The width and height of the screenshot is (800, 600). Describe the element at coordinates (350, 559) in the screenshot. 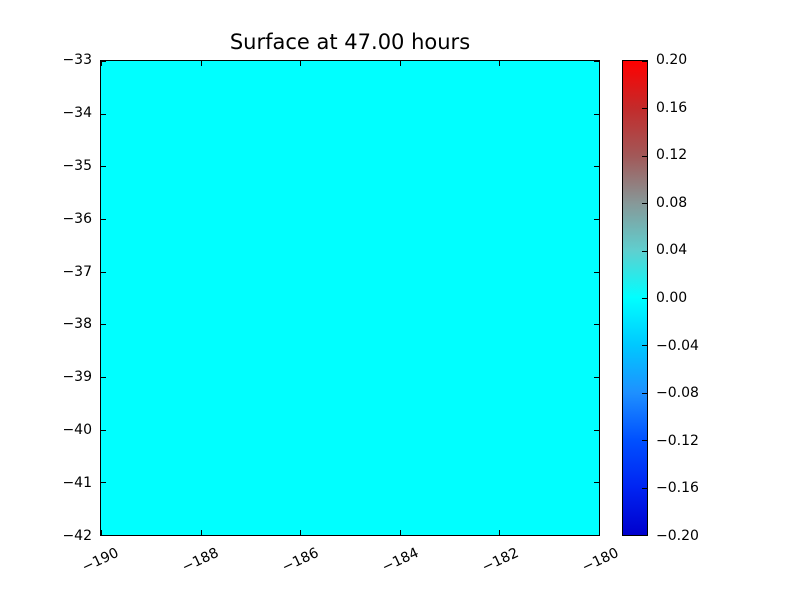

I see `x-axis-tick-labels: −190 −188 −186 −184 −182 −180` at that location.